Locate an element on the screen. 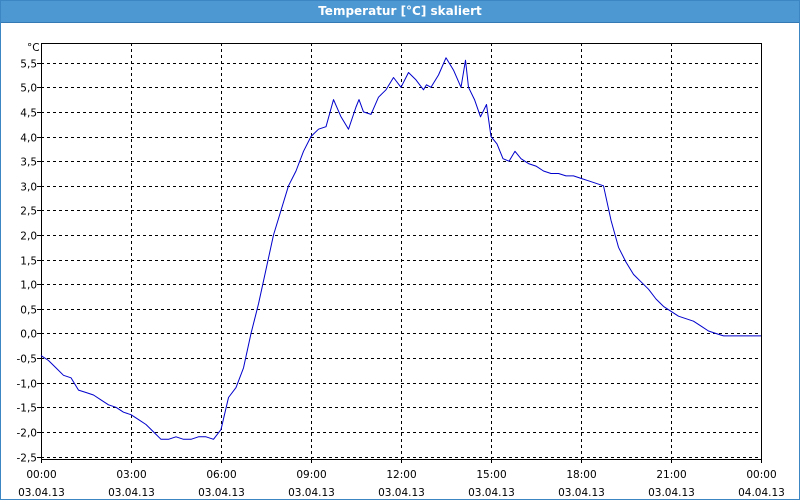 The image size is (800, 500). y-tick-label: -1,0 is located at coordinates (27, 385).